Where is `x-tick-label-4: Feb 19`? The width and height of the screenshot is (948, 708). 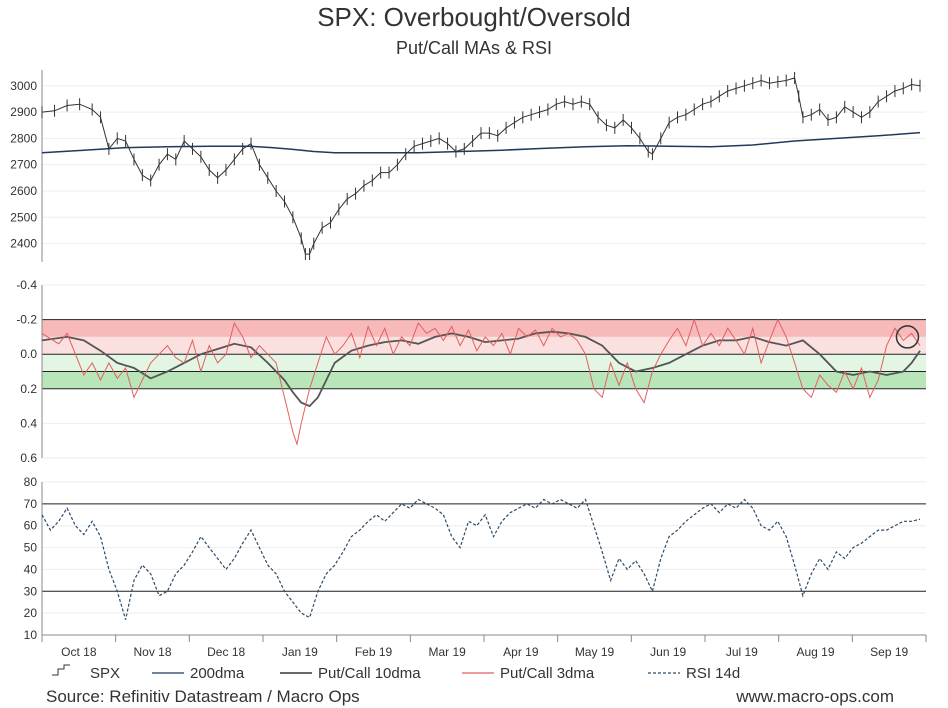 x-tick-label-4: Feb 19 is located at coordinates (374, 652).